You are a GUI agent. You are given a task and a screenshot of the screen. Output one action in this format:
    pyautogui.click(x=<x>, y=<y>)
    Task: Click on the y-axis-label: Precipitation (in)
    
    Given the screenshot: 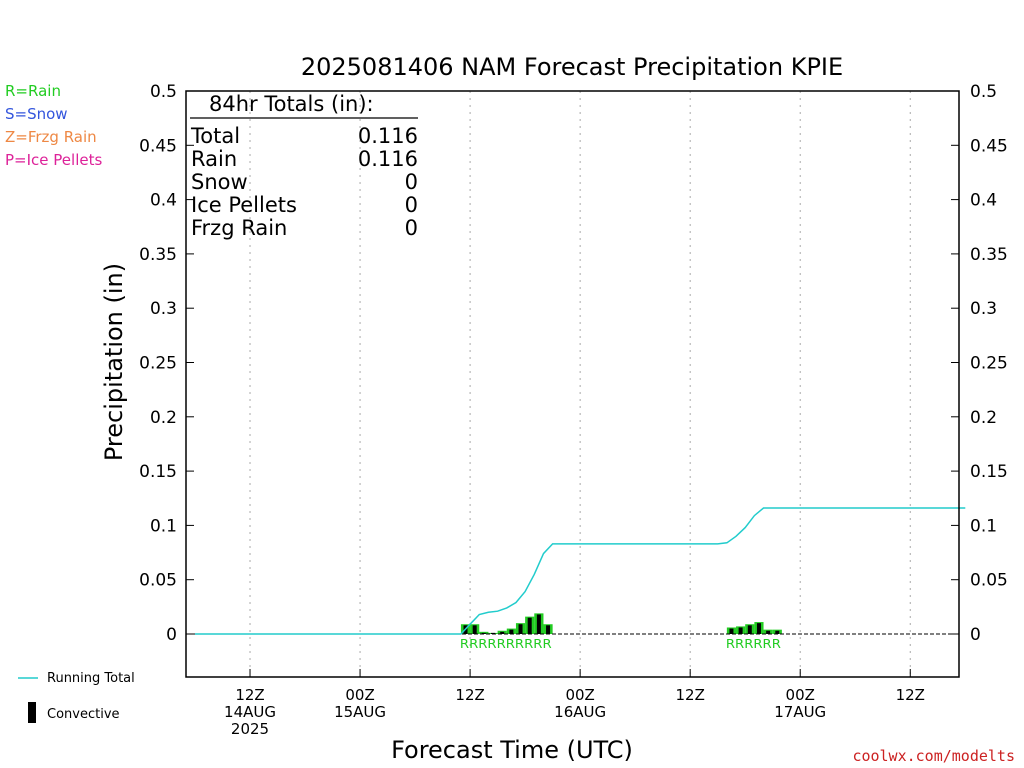 What is the action you would take?
    pyautogui.click(x=114, y=362)
    